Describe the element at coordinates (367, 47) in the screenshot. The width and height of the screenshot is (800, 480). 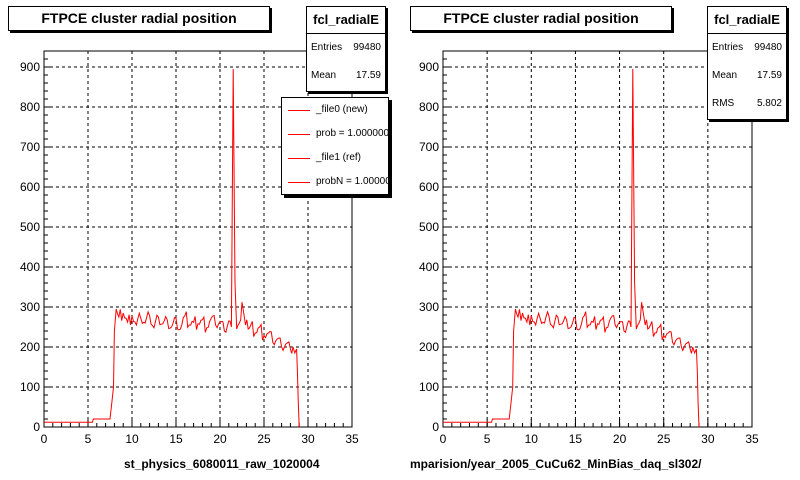
I see `left-stats-entries-value: 99480` at that location.